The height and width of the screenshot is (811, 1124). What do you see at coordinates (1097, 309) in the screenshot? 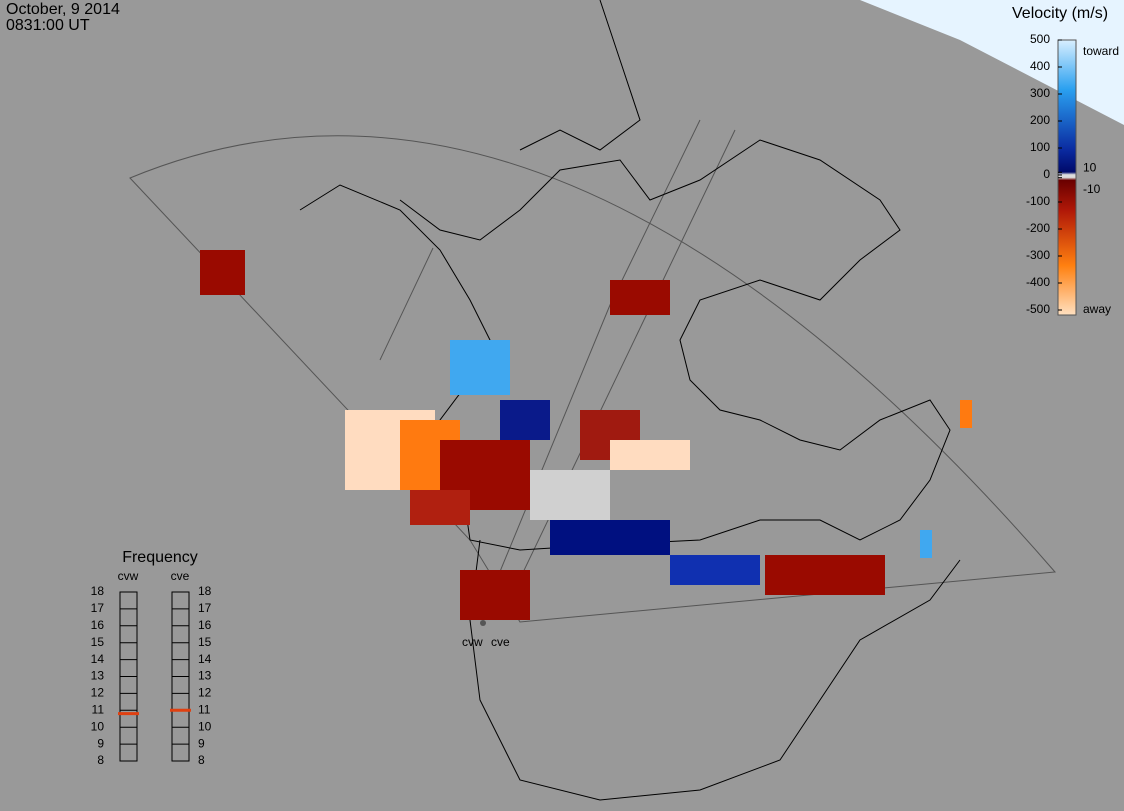
I see `colorbar-end-label: away` at bounding box center [1097, 309].